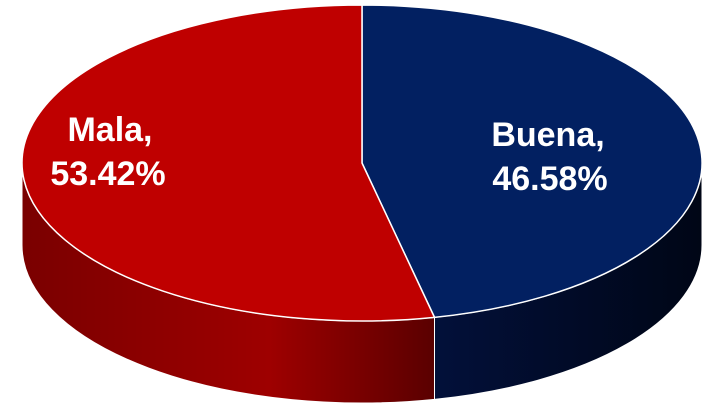 The height and width of the screenshot is (404, 711). Describe the element at coordinates (549, 179) in the screenshot. I see `label-buena-value: 46.58%` at that location.